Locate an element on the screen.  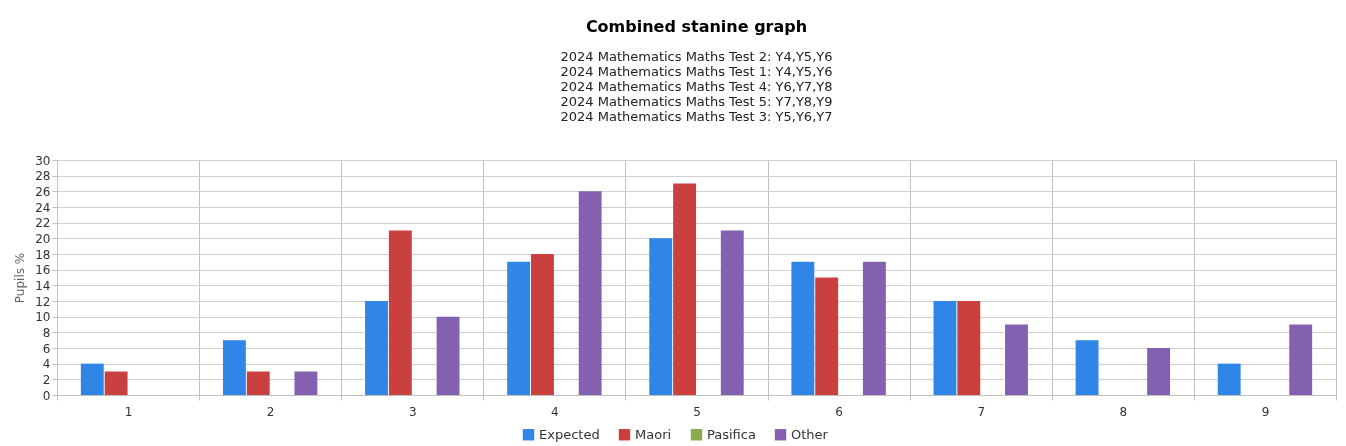
chart-subtitle: 2024 Mathematics Maths Test 2: Y4,Y5,Y6 2024 Mathematics Maths Test 1: Y4,Y5,Y6 2024 Mathematics Maths Test 4: Y6,Y7,Y8 2024 Mathematics Maths Test 5: Y7,Y8,Y9 2024 Mathematics Maths Test 3: Y5,Y6,Y7 is located at coordinates (696, 86).